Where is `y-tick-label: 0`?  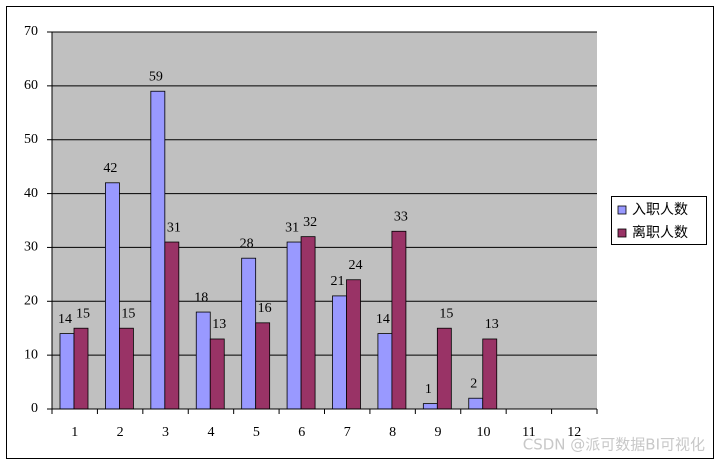 y-tick-label: 0 is located at coordinates (34, 408).